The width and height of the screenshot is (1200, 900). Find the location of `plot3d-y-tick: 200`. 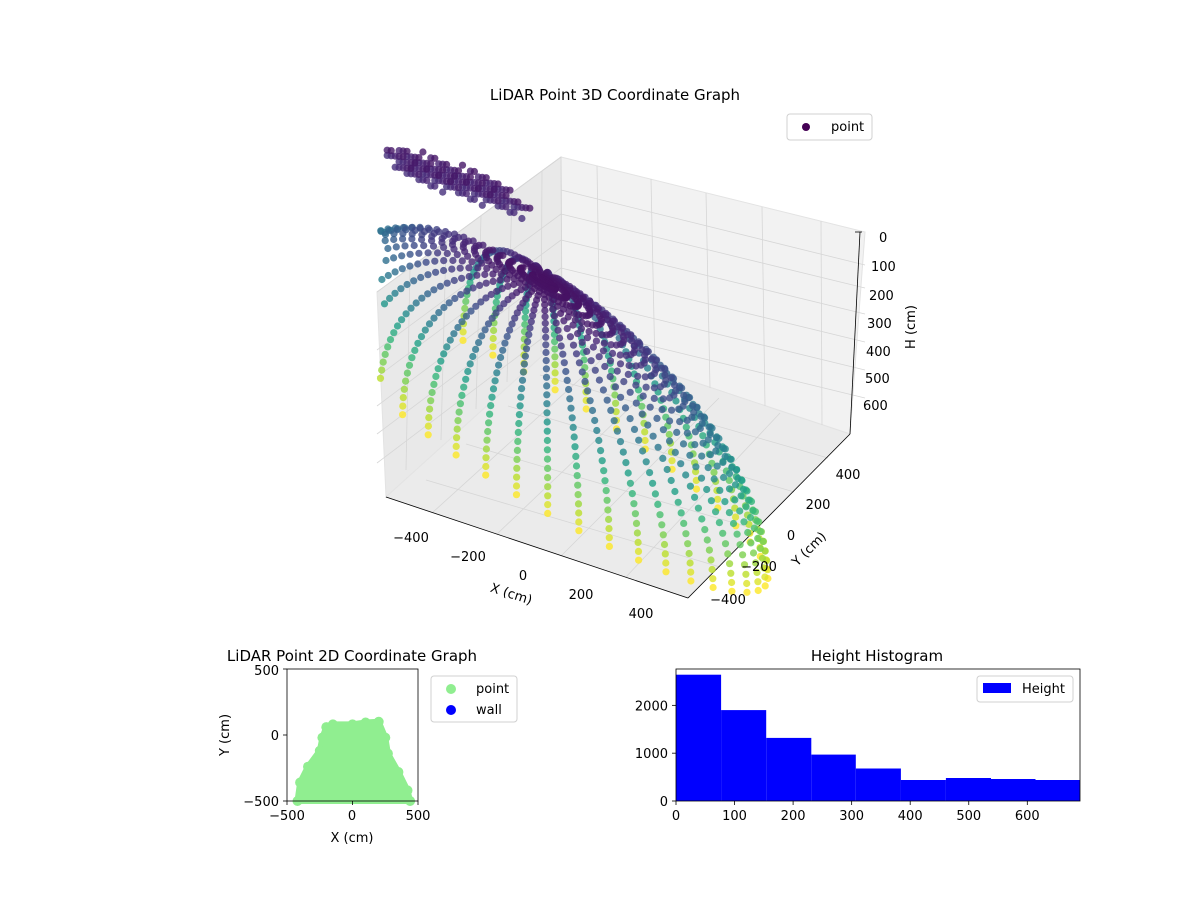

plot3d-y-tick: 200 is located at coordinates (818, 505).